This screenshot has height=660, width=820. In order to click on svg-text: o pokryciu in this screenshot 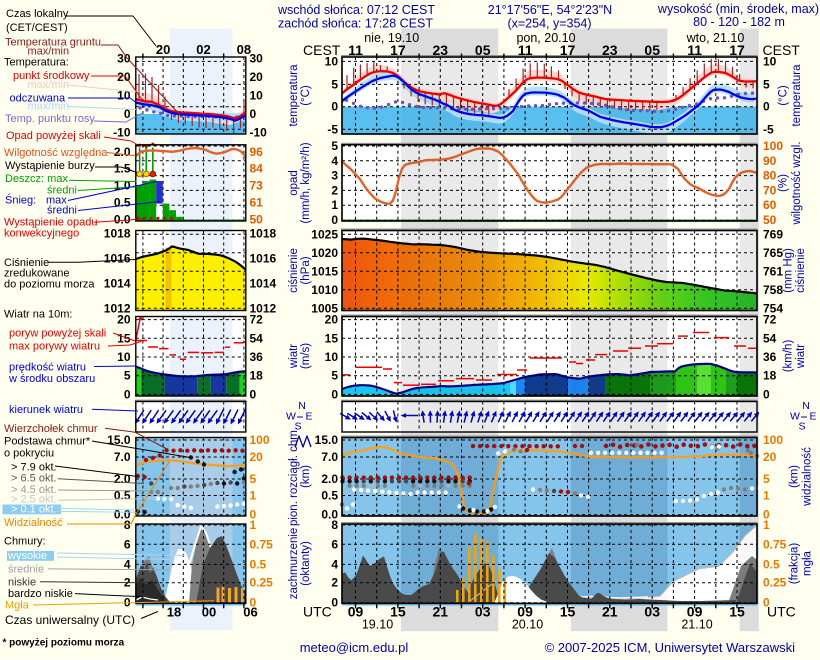, I will do `click(29, 454)`.